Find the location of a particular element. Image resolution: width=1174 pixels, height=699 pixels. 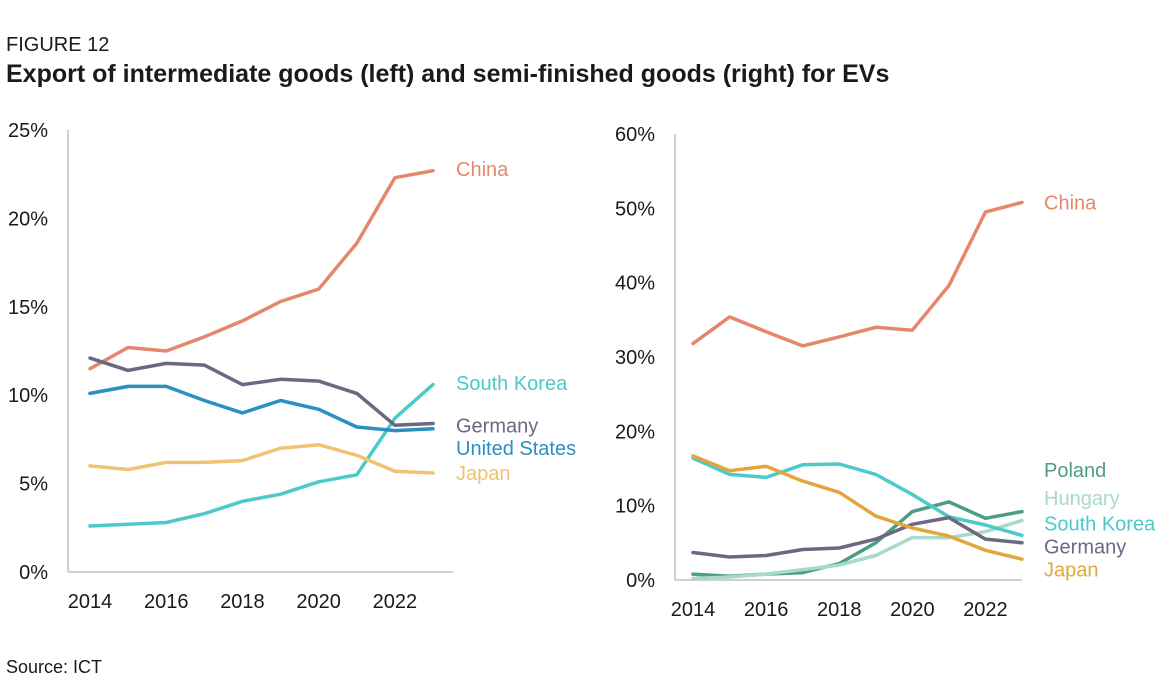

left-y-tick-label: 15% is located at coordinates (28, 308).